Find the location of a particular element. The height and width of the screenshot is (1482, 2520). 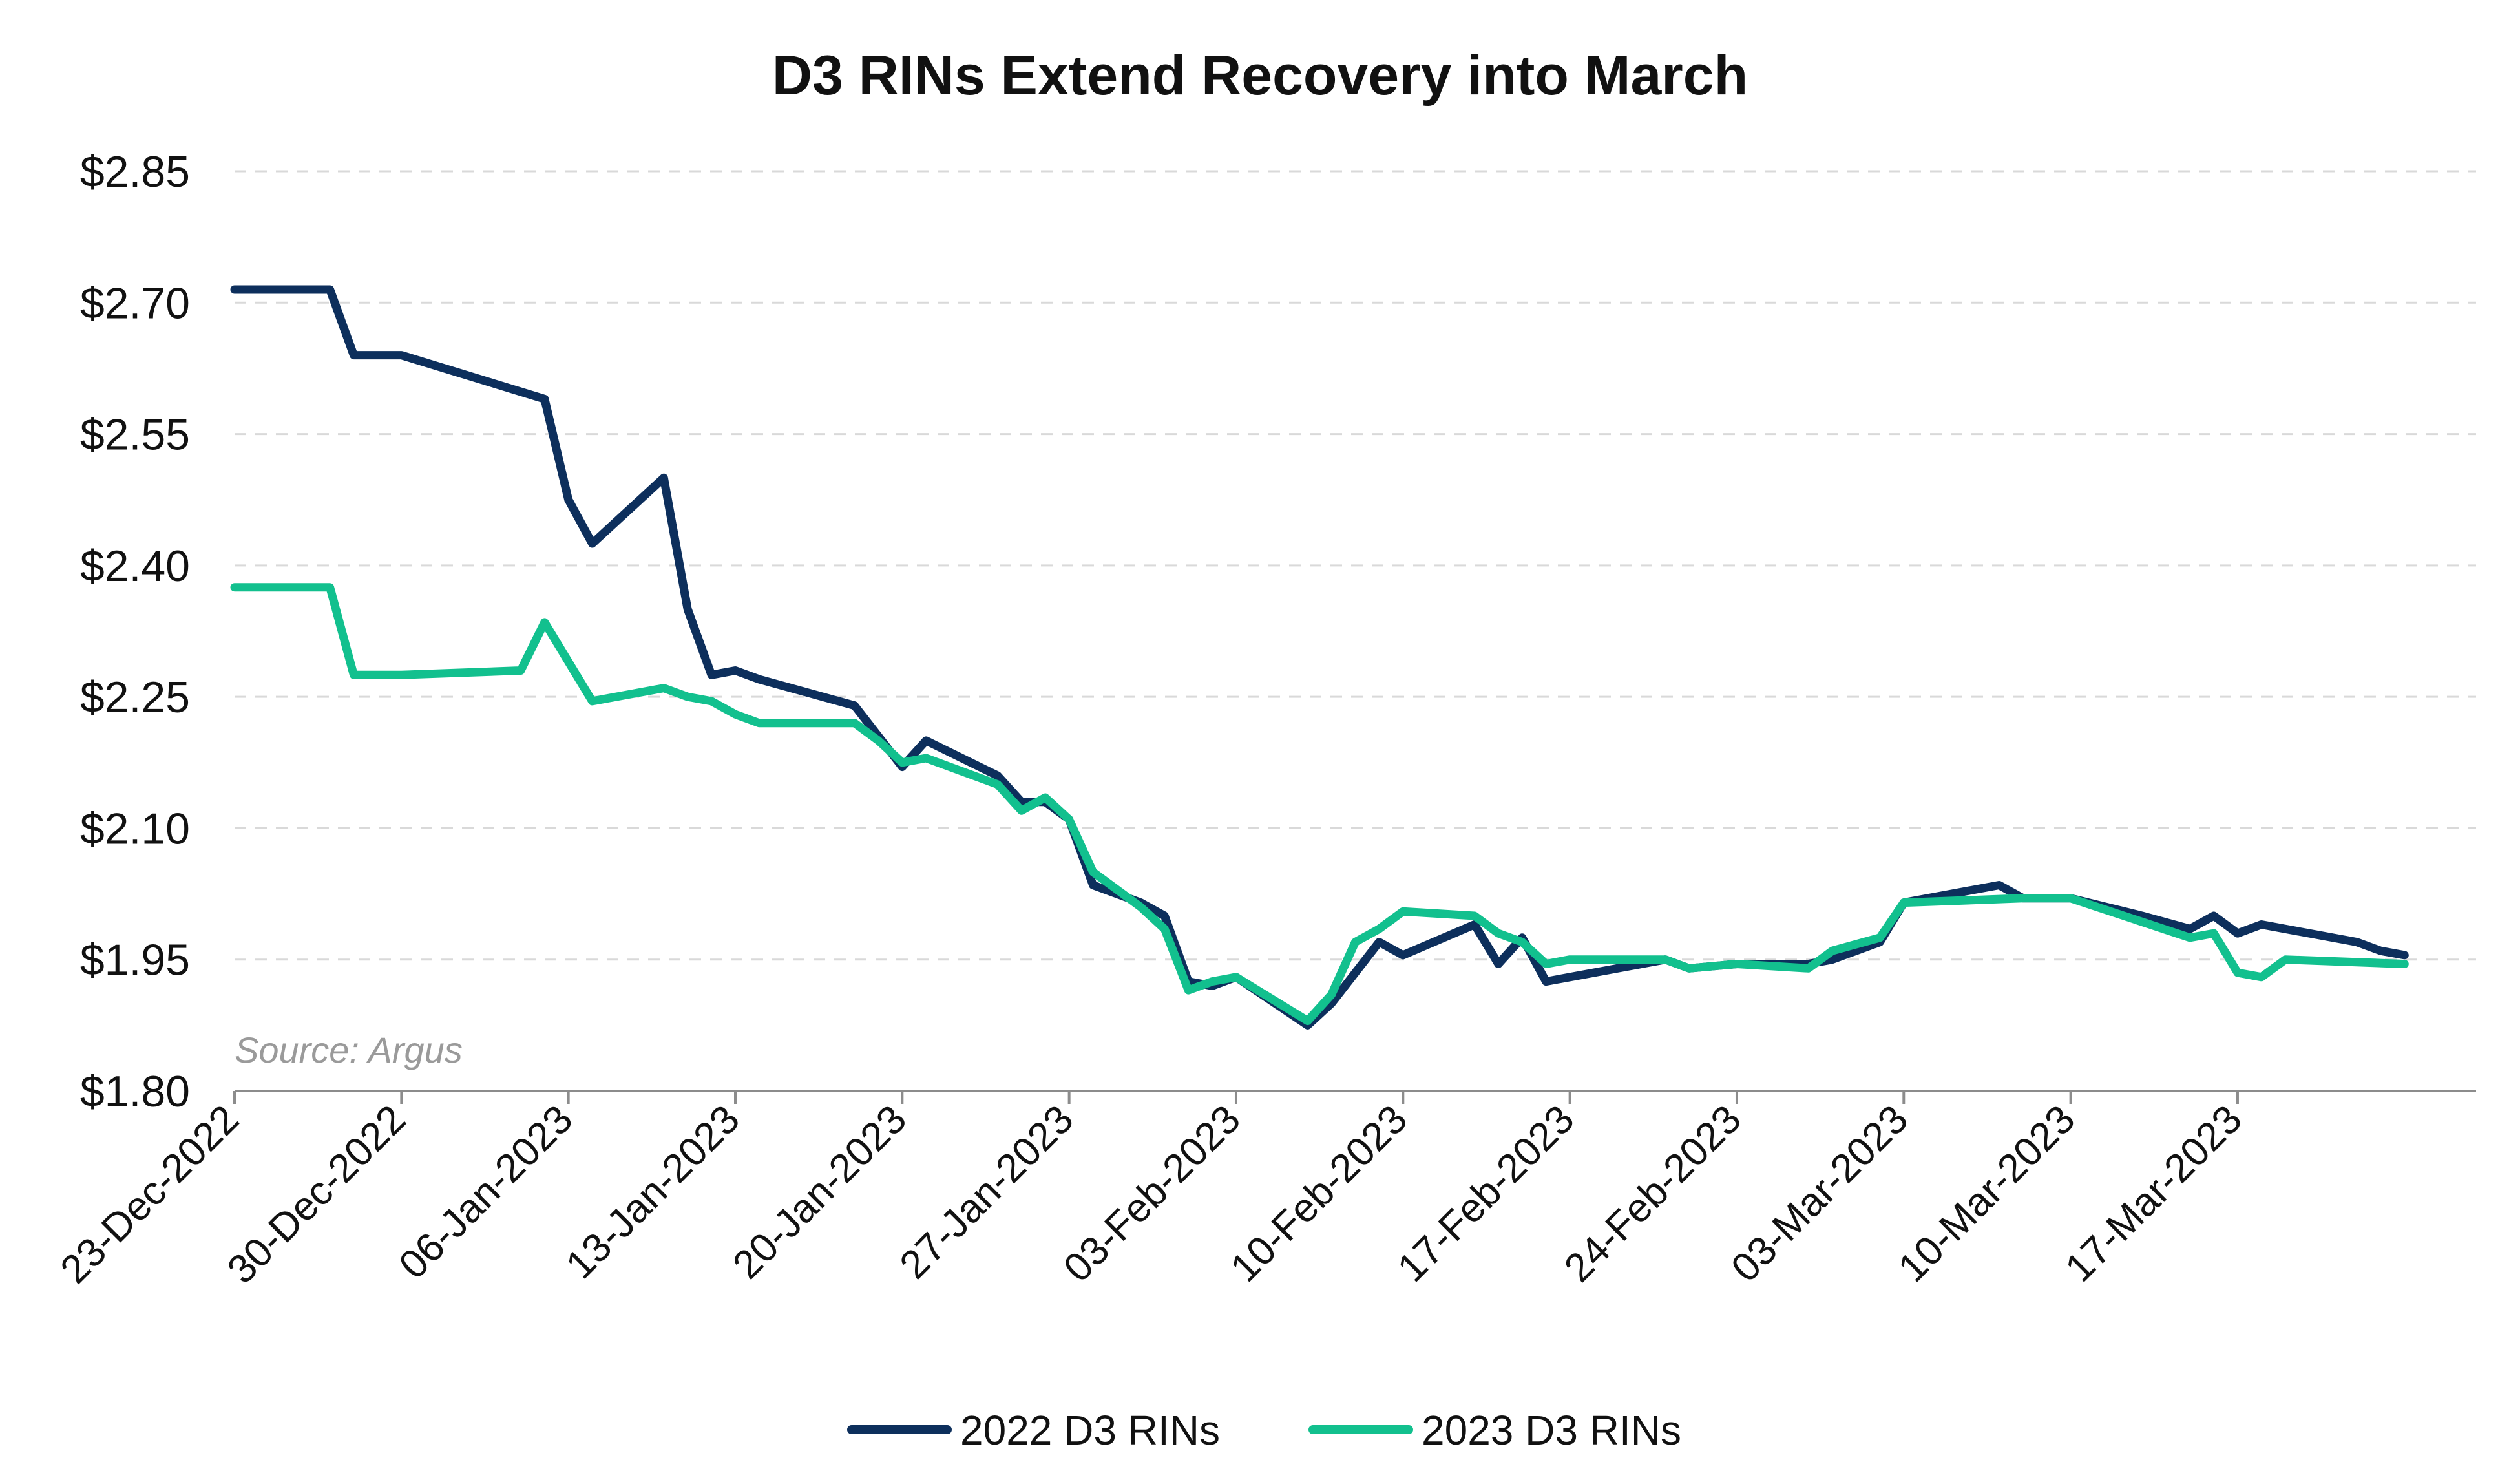

legend-label-1: 2022 D3 RINs is located at coordinates (1090, 1430).